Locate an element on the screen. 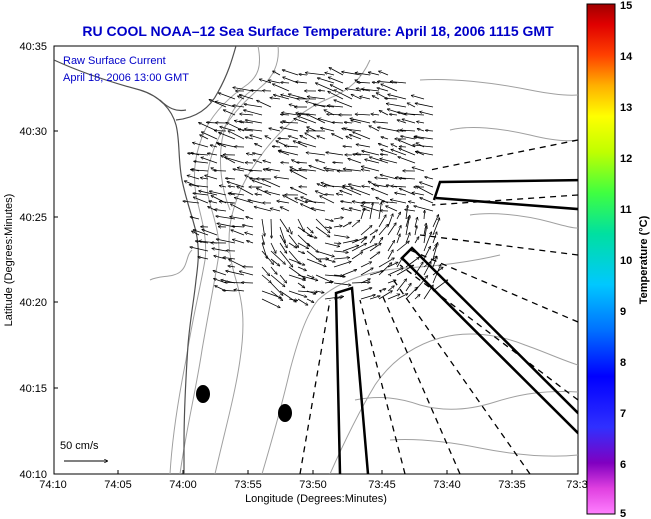  x-tick-label: 73:45 is located at coordinates (382, 485).